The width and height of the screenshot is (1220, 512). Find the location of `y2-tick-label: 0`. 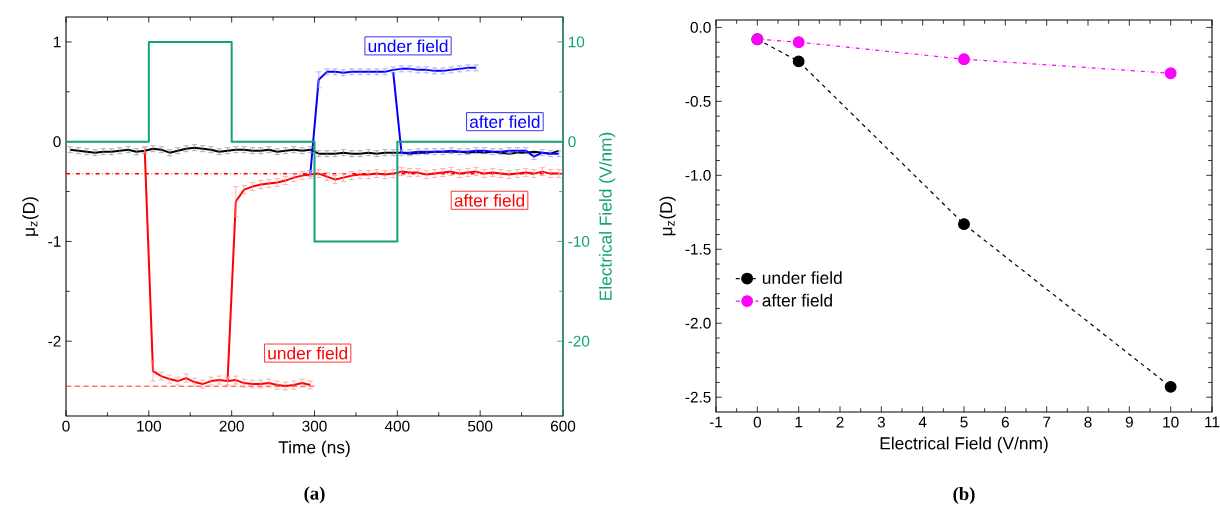

y2-tick-label: 0 is located at coordinates (572, 142).